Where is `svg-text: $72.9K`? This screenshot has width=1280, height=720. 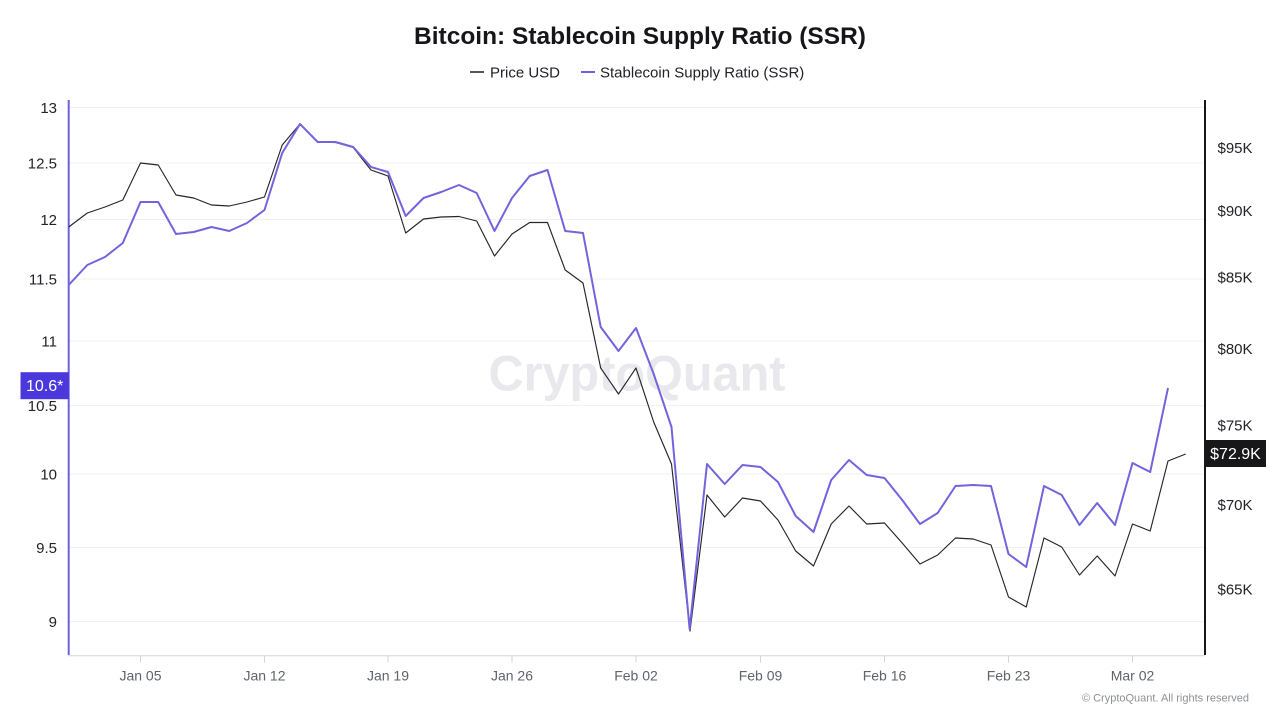
svg-text: $72.9K is located at coordinates (1235, 454).